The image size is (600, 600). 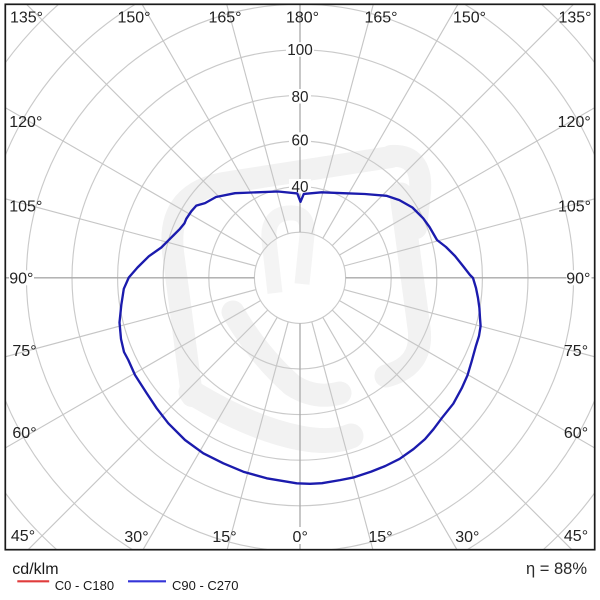 I want to click on svg-text: cd/klm, so click(x=35, y=569).